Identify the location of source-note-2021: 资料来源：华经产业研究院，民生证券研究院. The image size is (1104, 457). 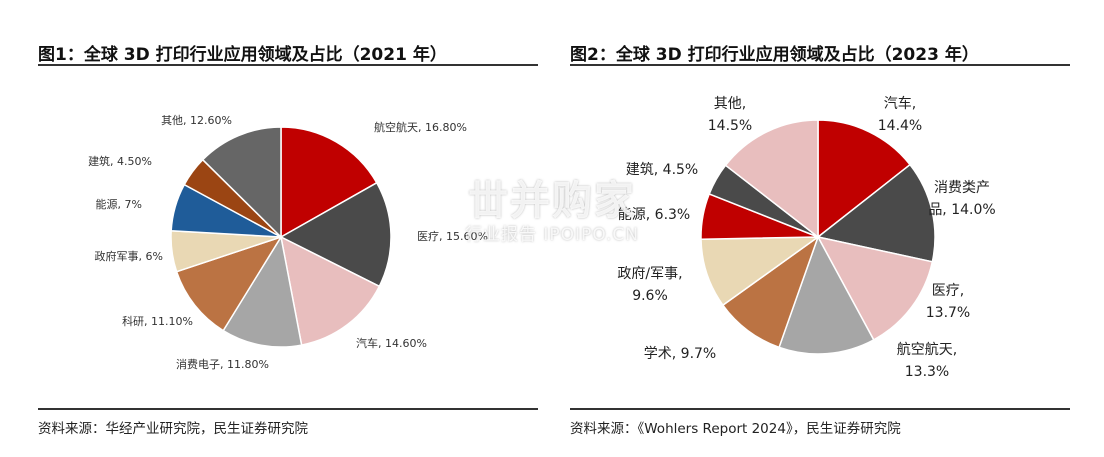
(173, 429).